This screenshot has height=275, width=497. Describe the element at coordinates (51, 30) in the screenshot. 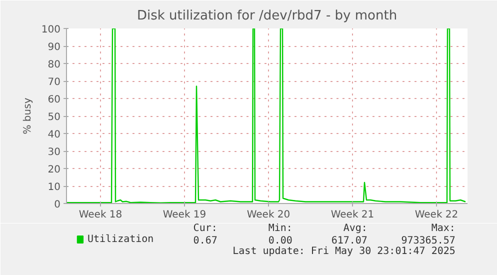

I see `y-tick-label: 100` at that location.